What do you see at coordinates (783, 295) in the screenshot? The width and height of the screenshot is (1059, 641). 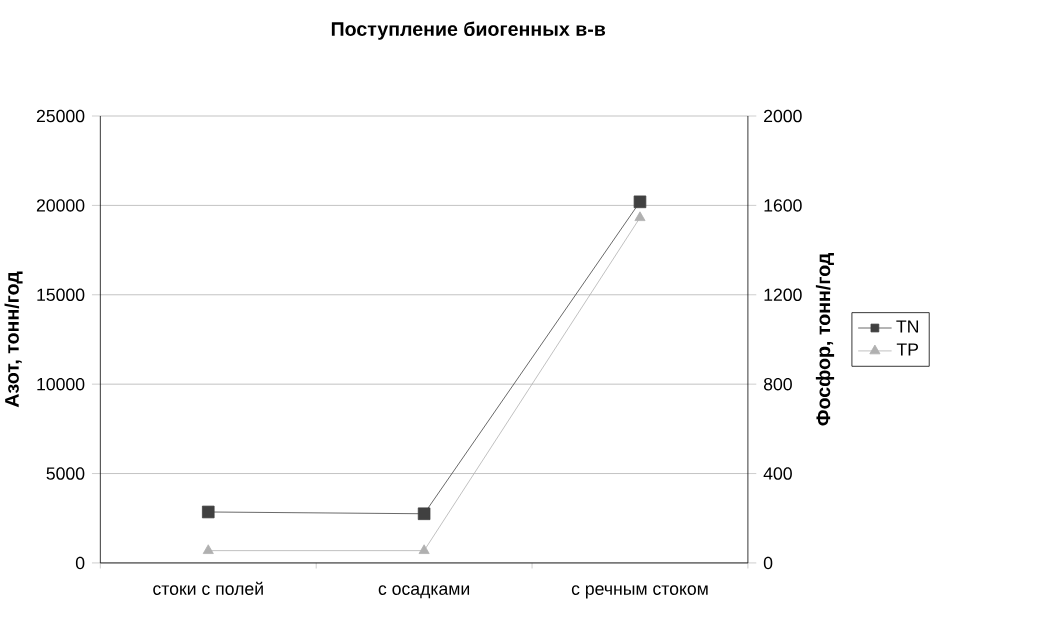 I see `y2-tick-label: 1200` at bounding box center [783, 295].